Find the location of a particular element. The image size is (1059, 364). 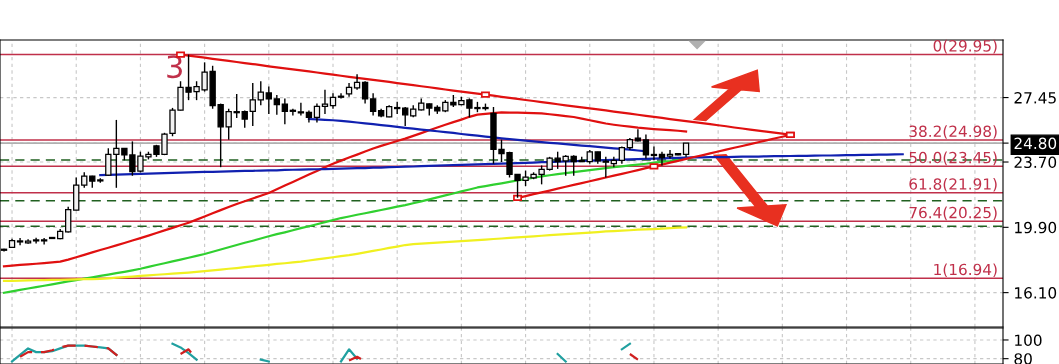

ref-line-label: 0(29.95) is located at coordinates (965, 46).